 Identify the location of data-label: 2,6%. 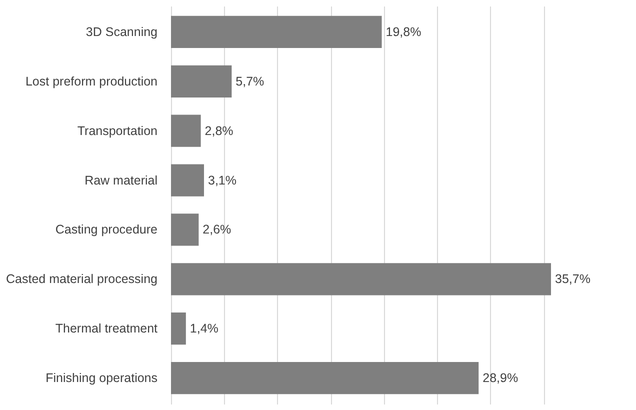
(217, 229).